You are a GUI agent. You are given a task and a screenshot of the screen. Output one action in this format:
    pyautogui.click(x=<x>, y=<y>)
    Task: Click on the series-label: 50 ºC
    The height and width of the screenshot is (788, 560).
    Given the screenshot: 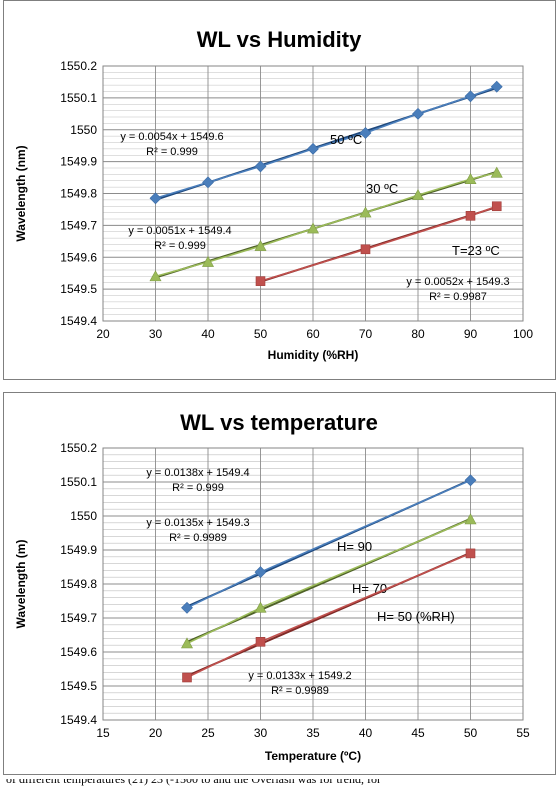 What is the action you would take?
    pyautogui.click(x=346, y=139)
    